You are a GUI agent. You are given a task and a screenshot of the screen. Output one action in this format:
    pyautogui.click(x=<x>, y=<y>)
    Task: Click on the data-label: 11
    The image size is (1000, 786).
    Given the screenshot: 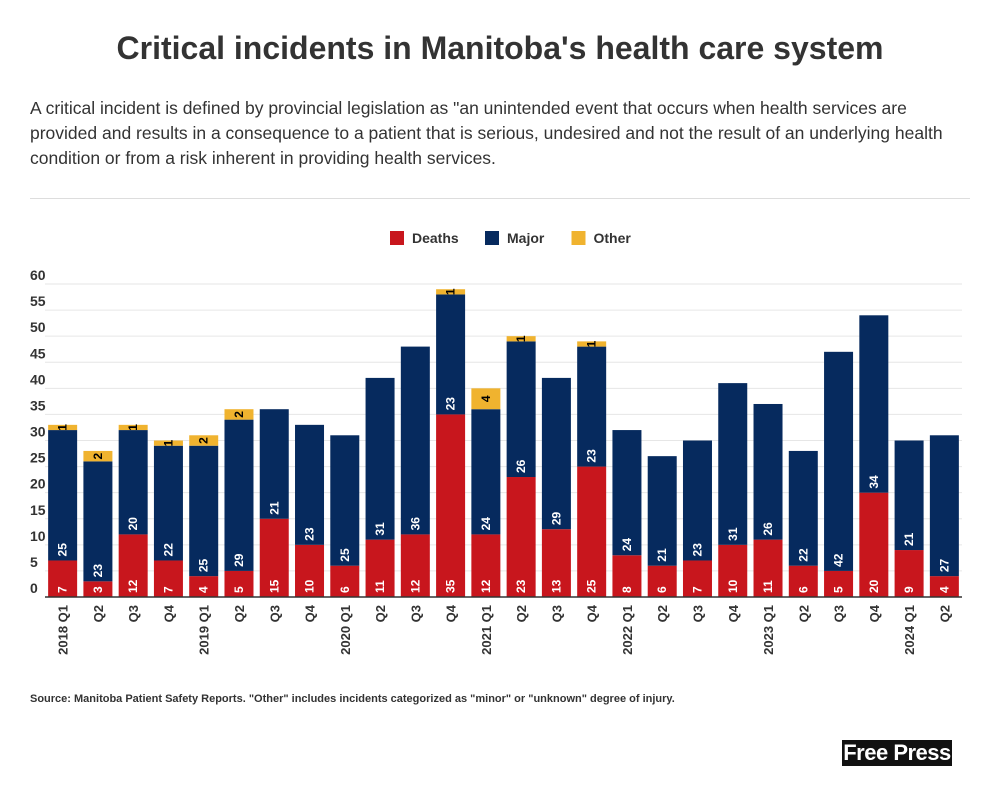 What is the action you would take?
    pyautogui.click(x=380, y=586)
    